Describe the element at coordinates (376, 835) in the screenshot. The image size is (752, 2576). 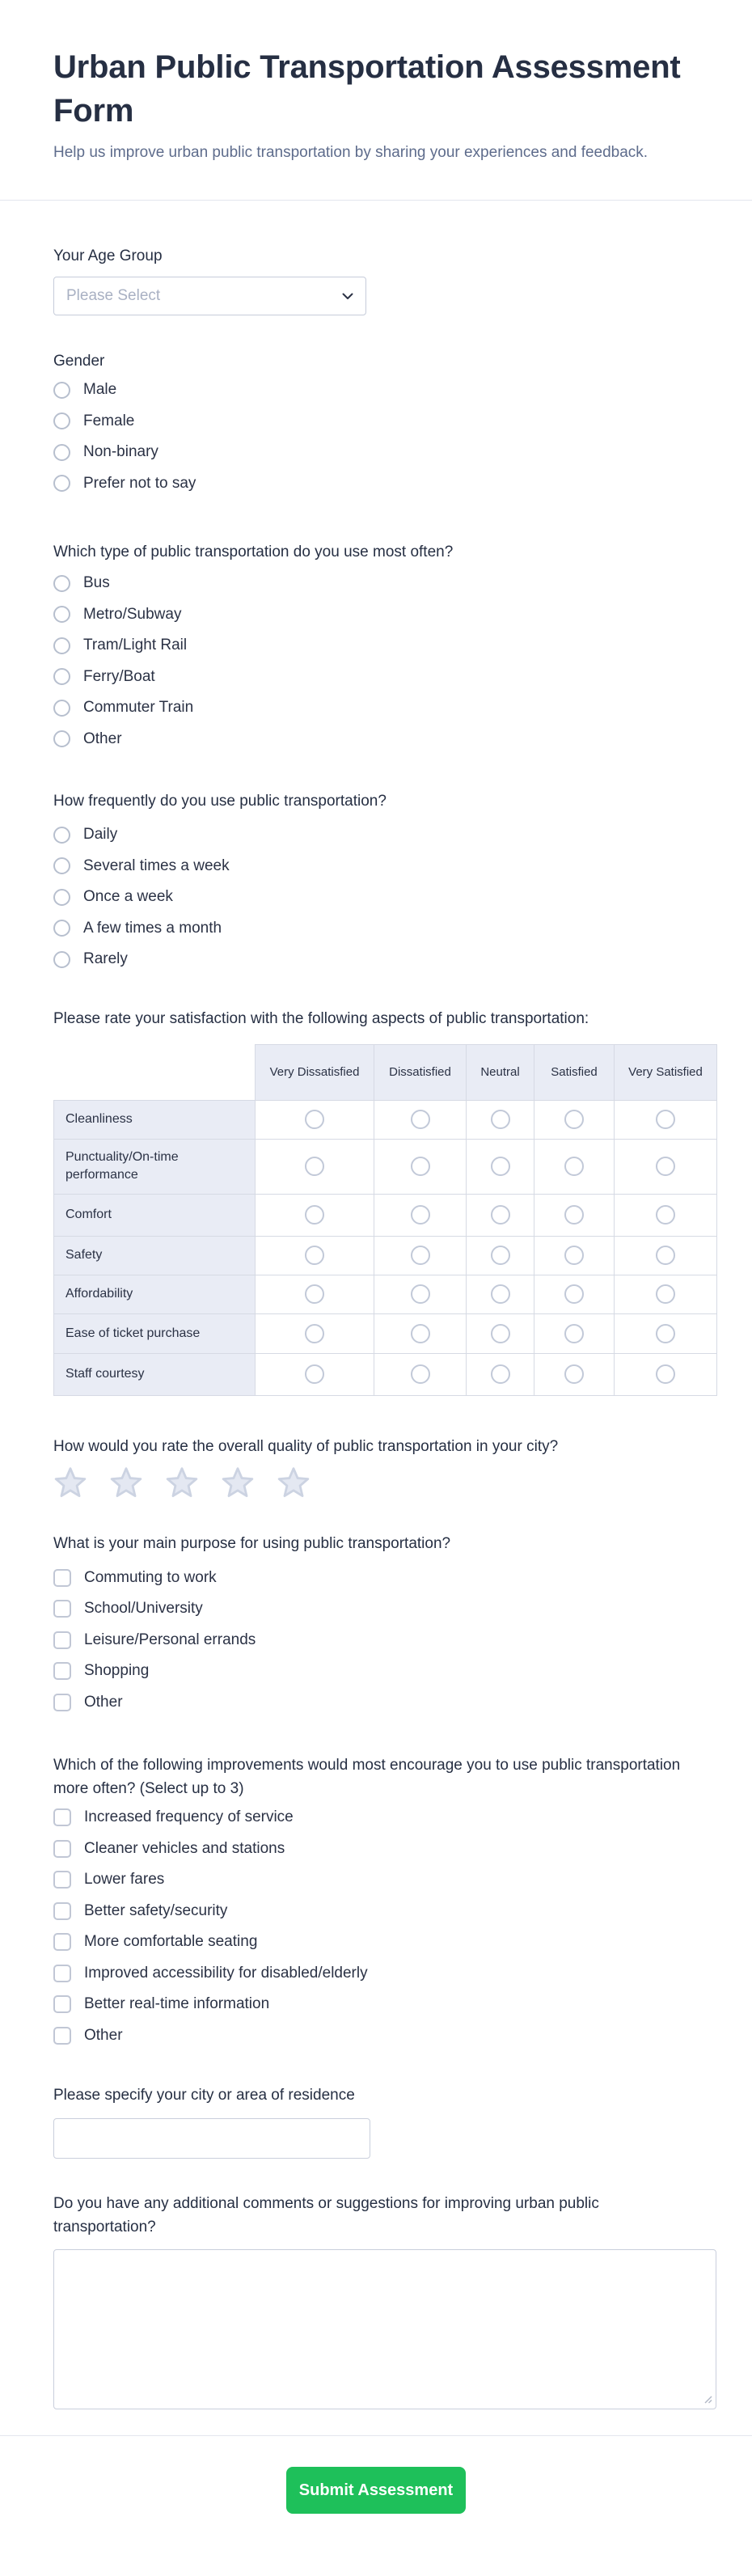
I see `radio-option: Daily` at that location.